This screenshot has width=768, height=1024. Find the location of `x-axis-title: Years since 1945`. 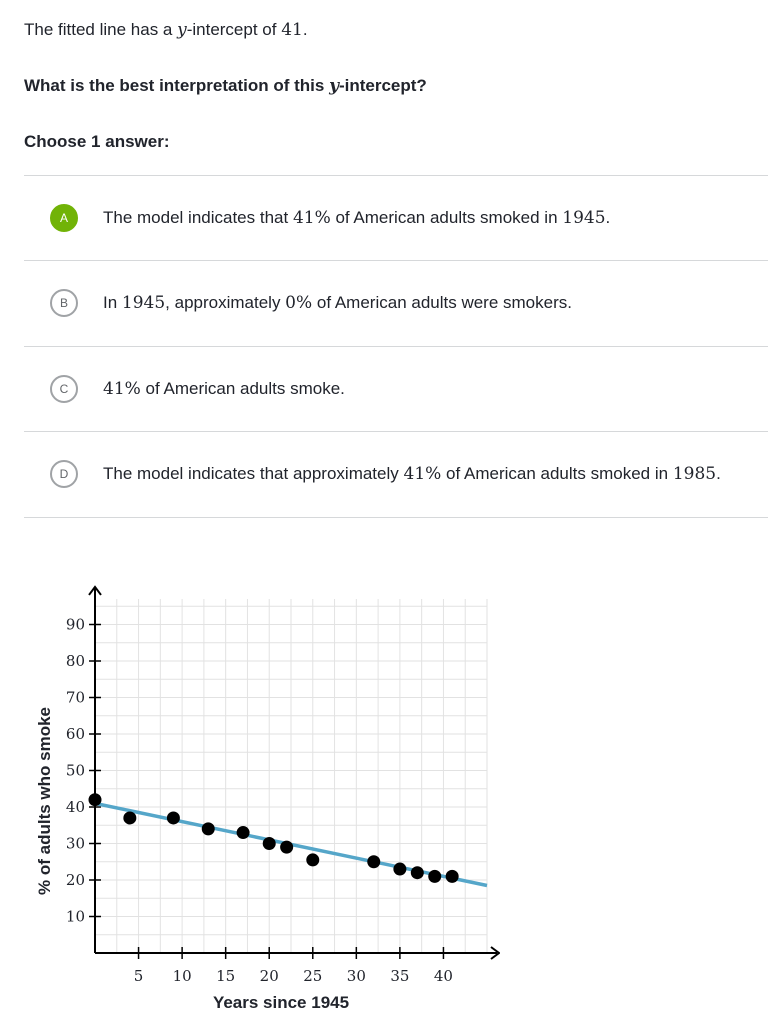

x-axis-title: Years since 1945 is located at coordinates (281, 1002).